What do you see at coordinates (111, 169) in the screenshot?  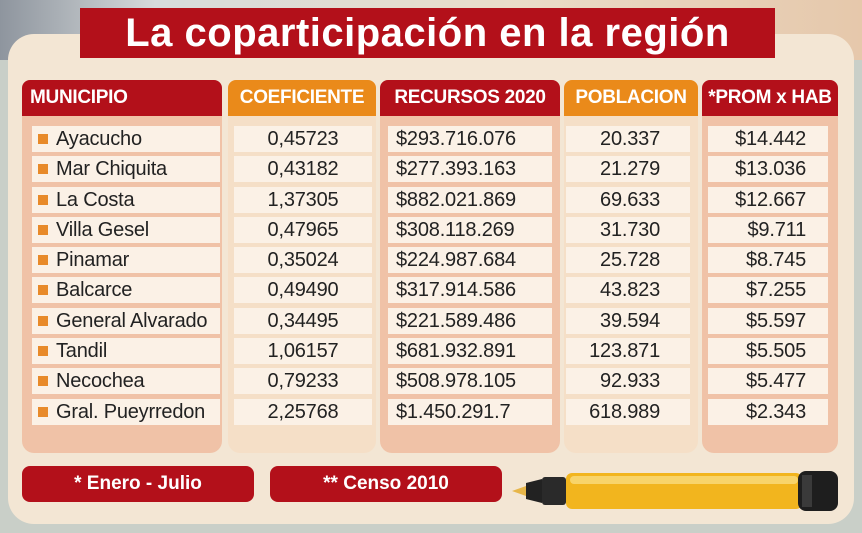 I see `municipio-name: Mar Chiquita` at bounding box center [111, 169].